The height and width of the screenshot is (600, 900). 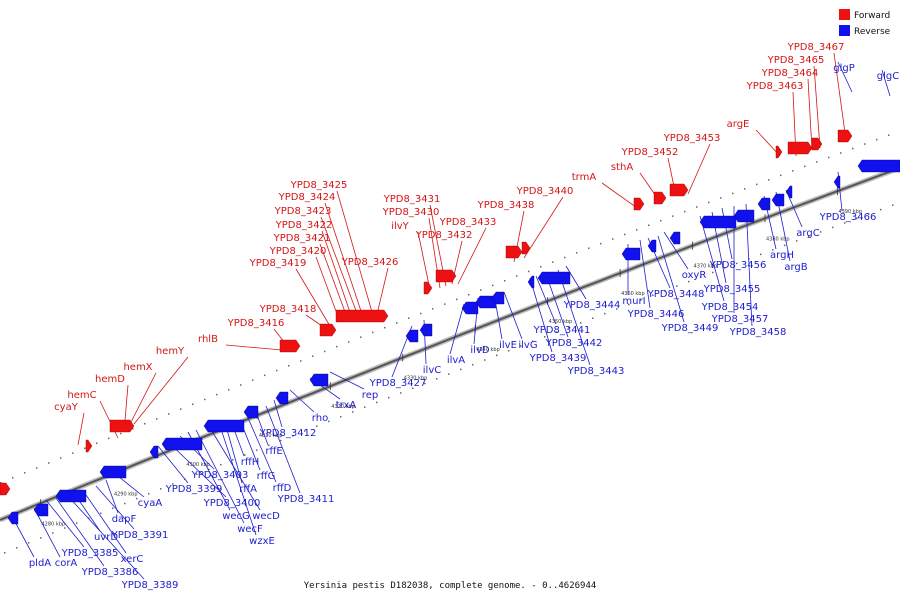 I want to click on reverse-gene-label: ilvA, so click(x=456, y=360).